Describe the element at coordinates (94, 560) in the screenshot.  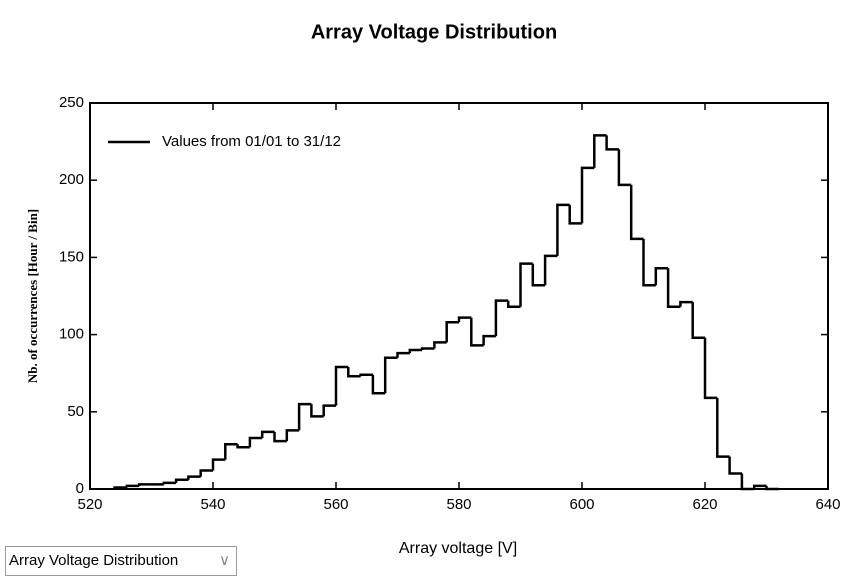
I see `dropdown-label: Array Voltage Distribution` at that location.